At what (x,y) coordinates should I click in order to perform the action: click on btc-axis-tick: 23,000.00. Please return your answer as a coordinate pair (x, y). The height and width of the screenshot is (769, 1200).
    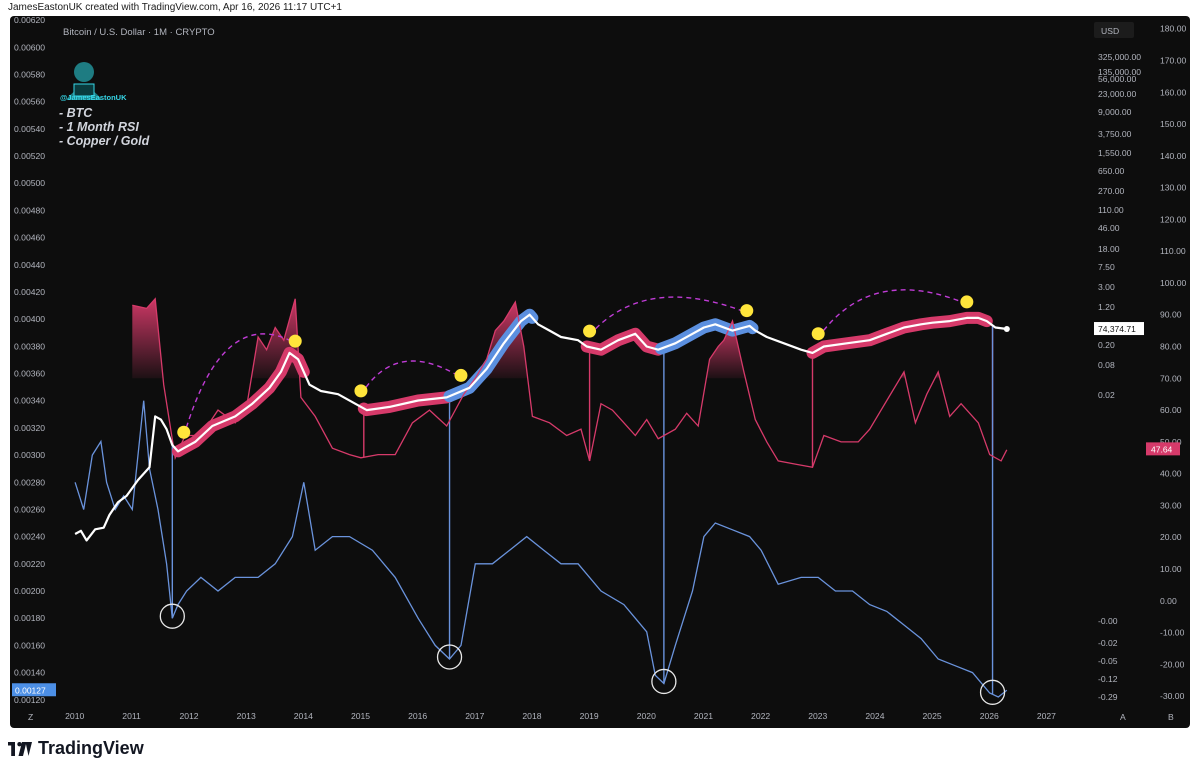
    Looking at the image, I should click on (1117, 94).